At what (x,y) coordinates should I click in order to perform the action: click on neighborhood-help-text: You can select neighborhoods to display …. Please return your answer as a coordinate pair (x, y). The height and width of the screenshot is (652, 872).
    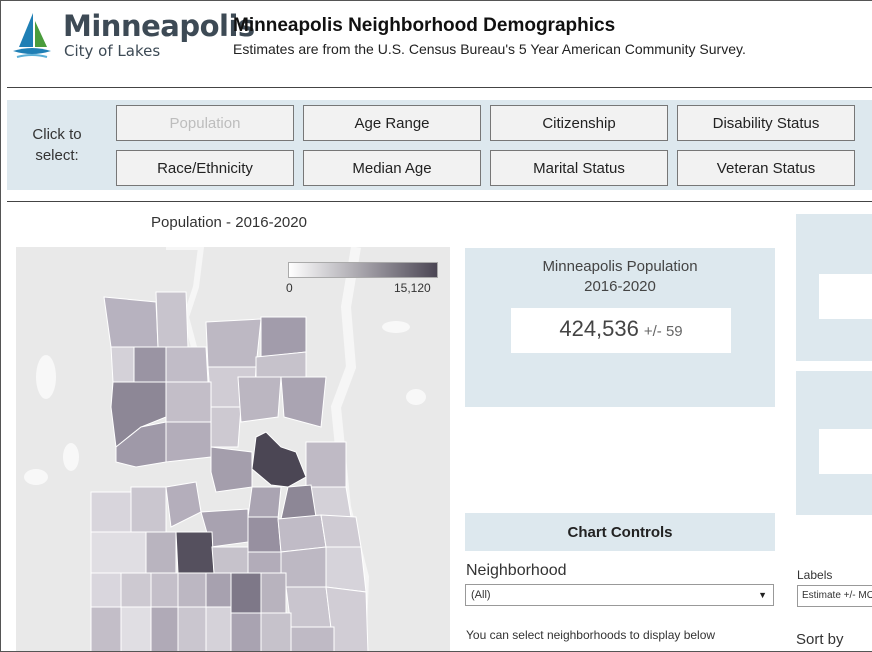
    Looking at the image, I should click on (591, 635).